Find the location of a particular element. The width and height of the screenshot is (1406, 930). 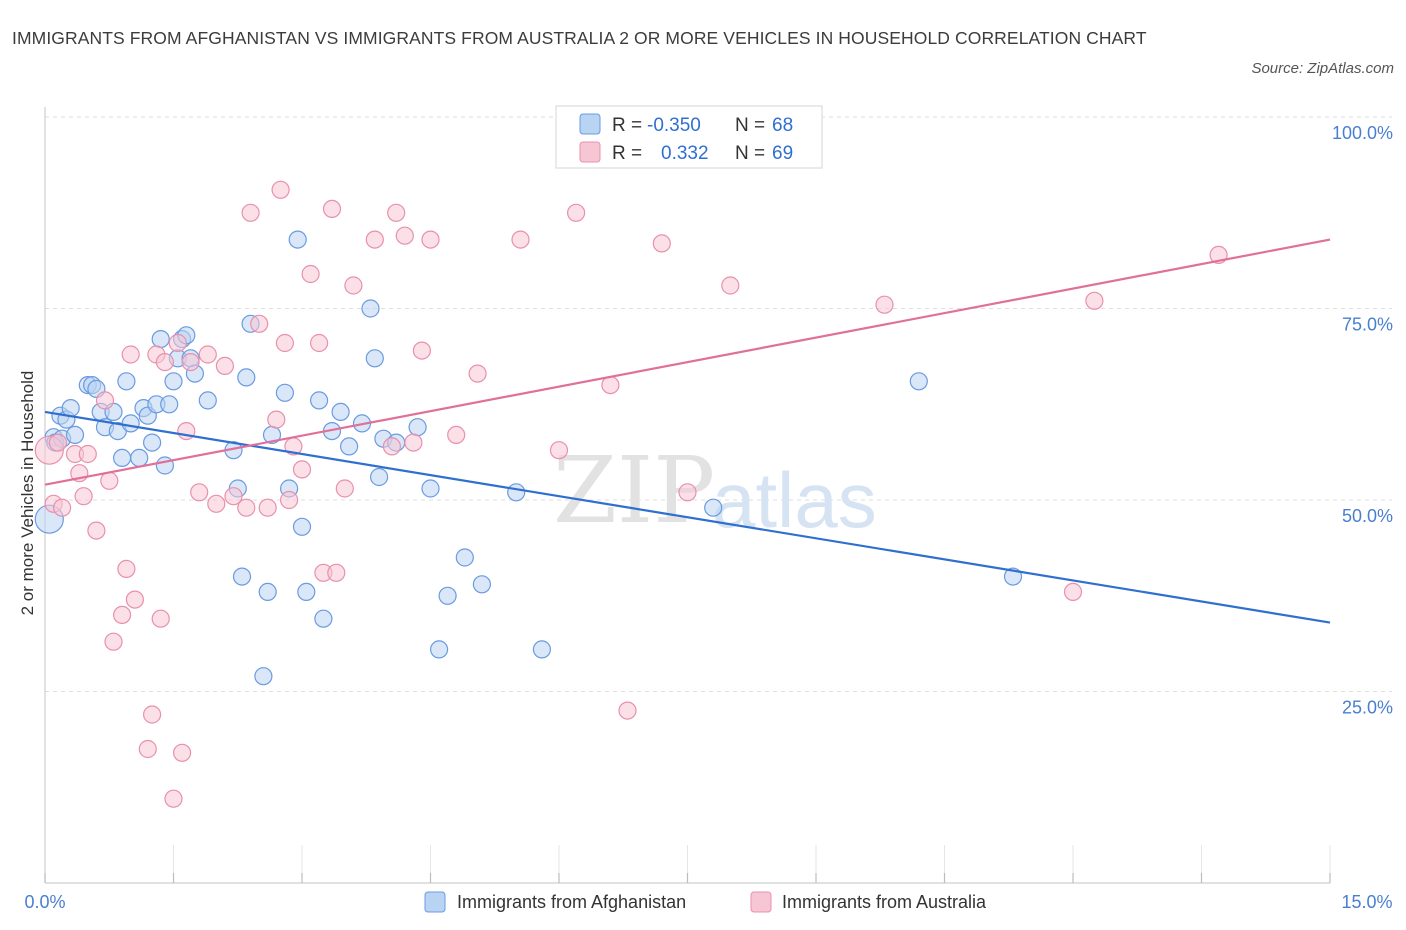

bottom-legend-swatch-afghanistan is located at coordinates (435, 902).